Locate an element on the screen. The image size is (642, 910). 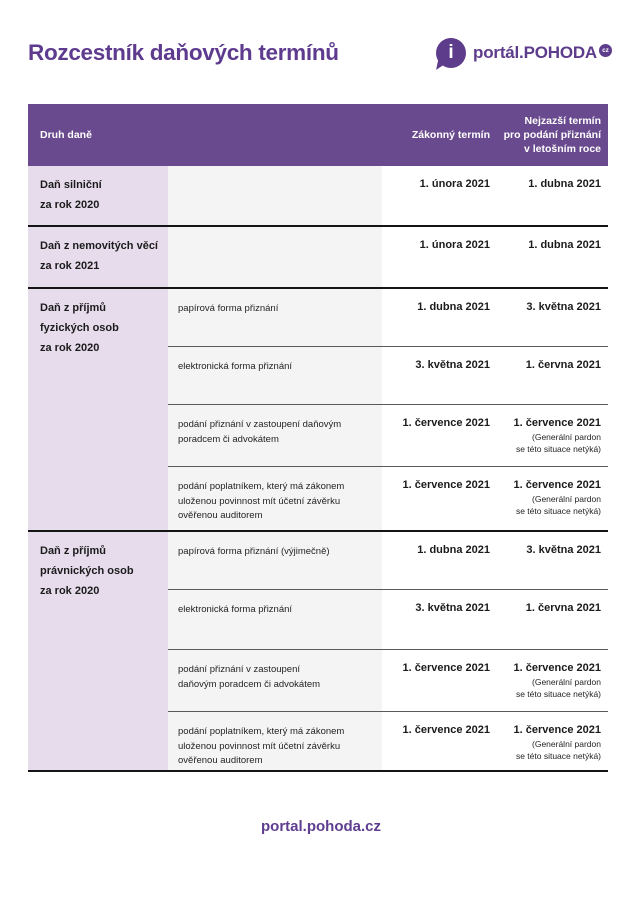
tax-type-label: Daň z nemovitých věcí za rok 2021 is located at coordinates (98, 257).